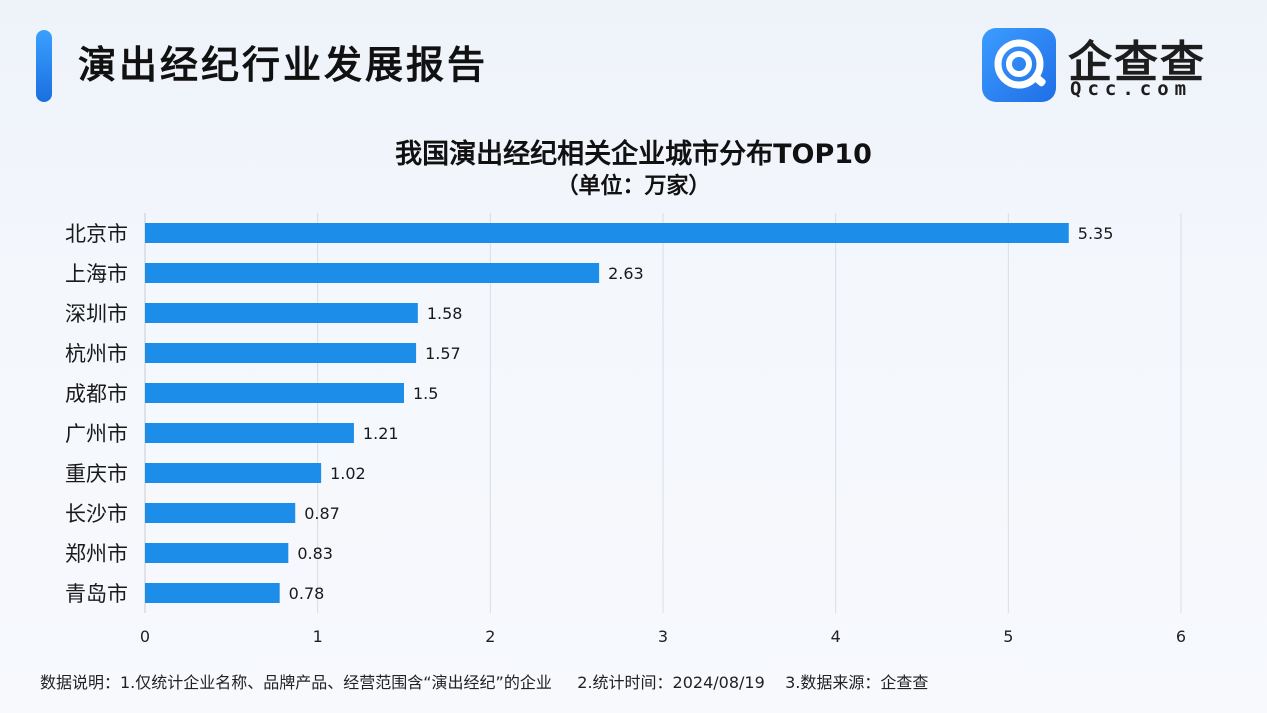  I want to click on x-tick-label: 5, so click(1008, 636).